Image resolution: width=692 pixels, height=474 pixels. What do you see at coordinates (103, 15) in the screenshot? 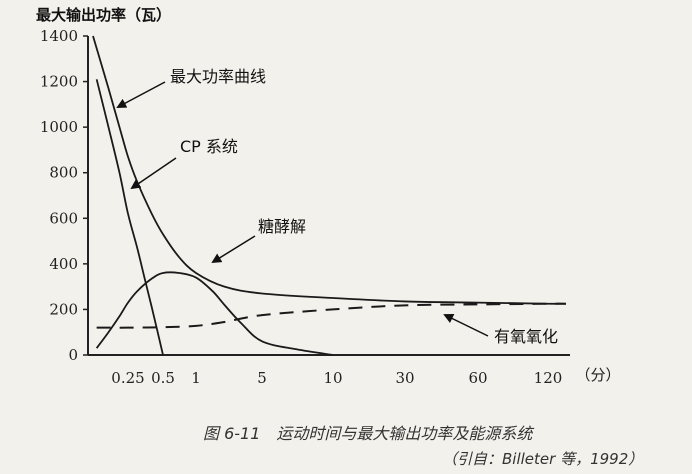
I see `y-axis-title: 最大输出功率（瓦）` at bounding box center [103, 15].